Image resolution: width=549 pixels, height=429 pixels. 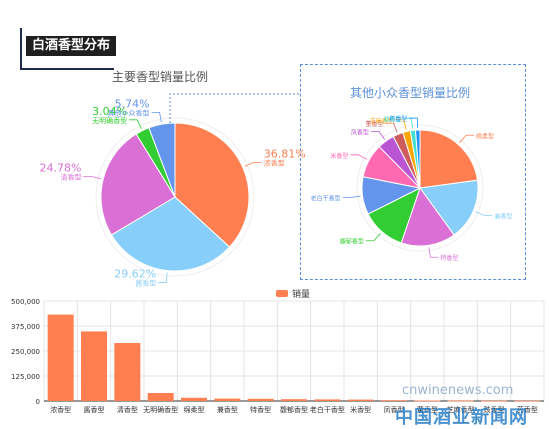 What do you see at coordinates (274, 162) in the screenshot?
I see `pie-name-0-0: 浓香型` at bounding box center [274, 162].